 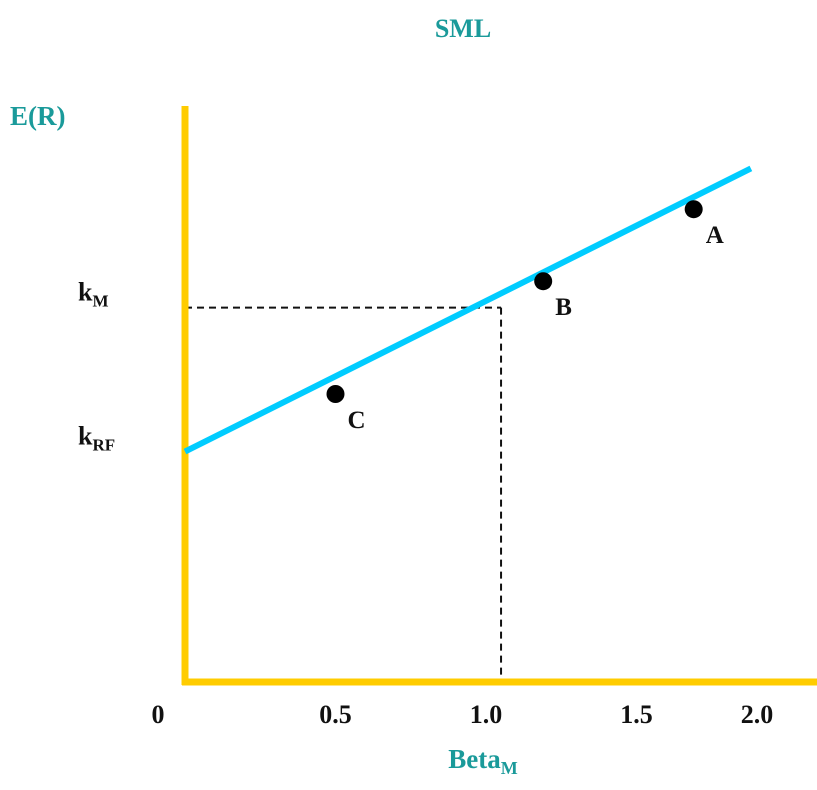 I want to click on x-tick-label-4: 2.0, so click(x=757, y=714).